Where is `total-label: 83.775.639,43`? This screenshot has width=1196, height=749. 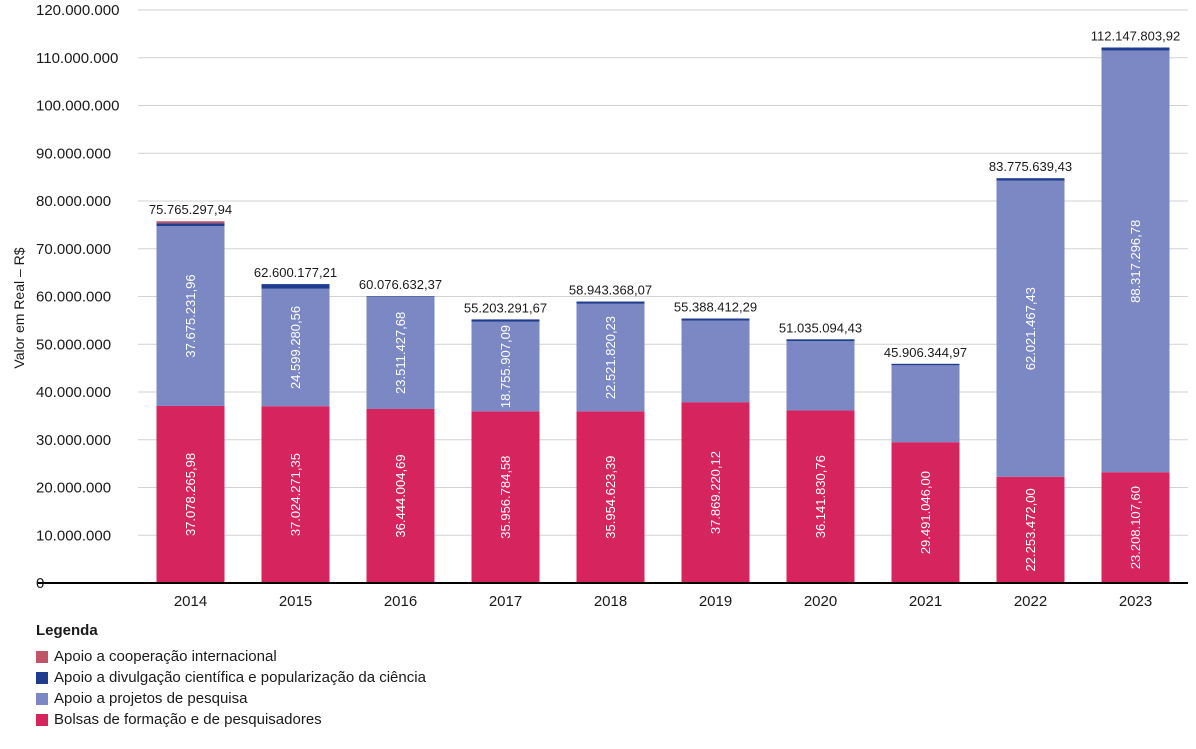 total-label: 83.775.639,43 is located at coordinates (1030, 166).